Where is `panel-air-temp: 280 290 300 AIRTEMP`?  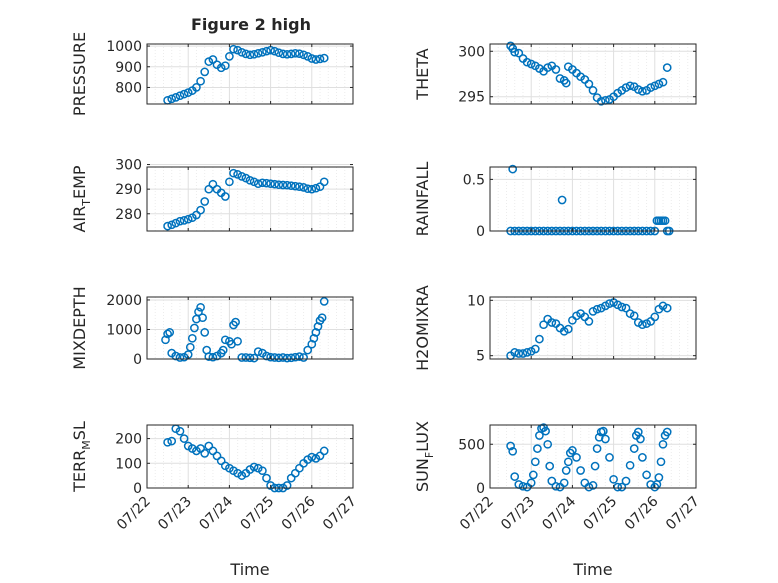 panel-air-temp: 280 290 300 AIRTEMP is located at coordinates (212, 195).